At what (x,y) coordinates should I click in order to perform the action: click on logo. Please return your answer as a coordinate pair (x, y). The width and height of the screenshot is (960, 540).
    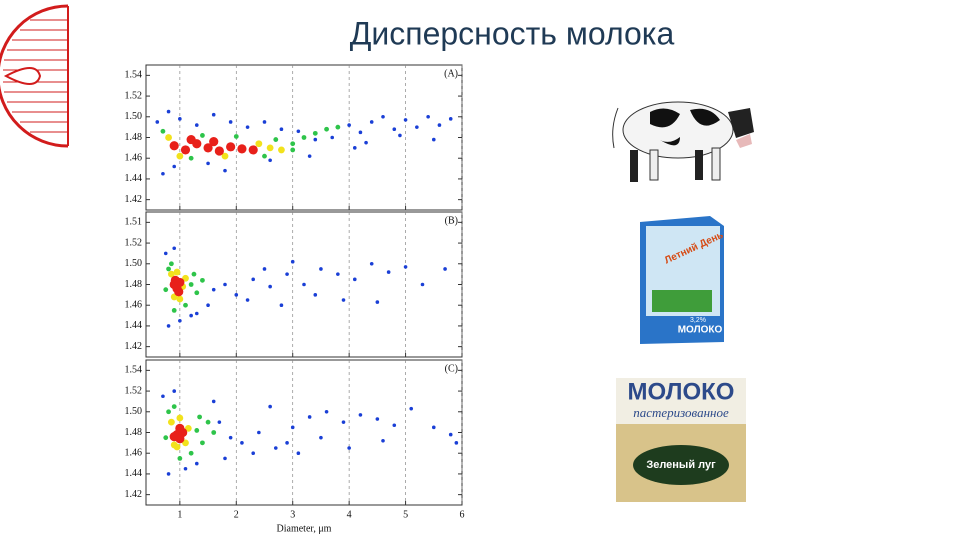
    Looking at the image, I should click on (34, 76).